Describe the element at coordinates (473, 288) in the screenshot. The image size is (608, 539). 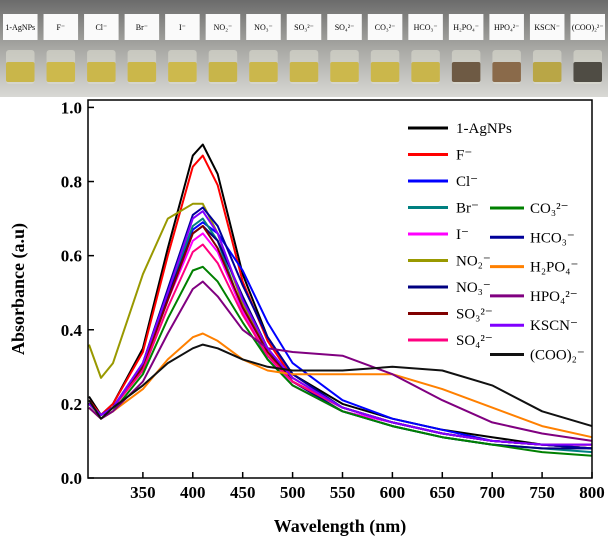
I see `legend-label: NO₃⁻` at that location.